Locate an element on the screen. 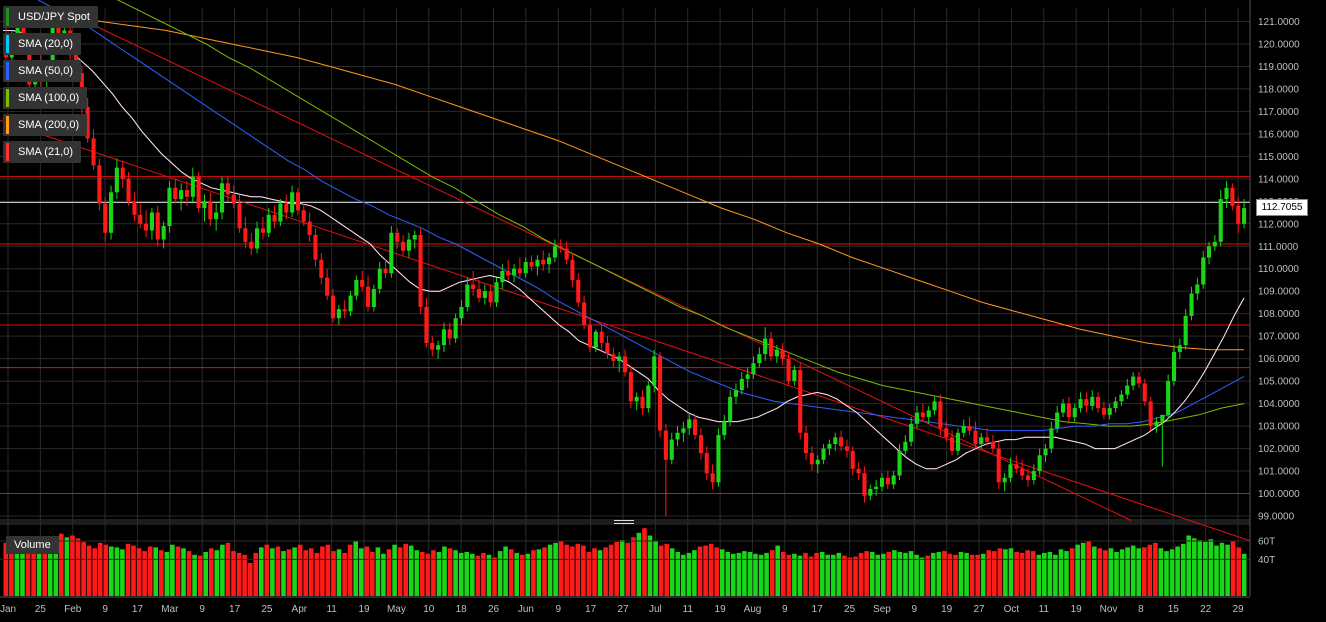  x-axis-tick-label: 29 is located at coordinates (1238, 609).